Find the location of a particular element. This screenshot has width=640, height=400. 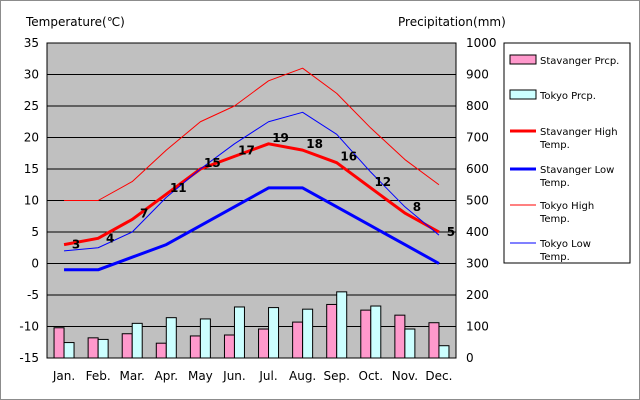

data-label-stavanger-high: 15 is located at coordinates (212, 163).